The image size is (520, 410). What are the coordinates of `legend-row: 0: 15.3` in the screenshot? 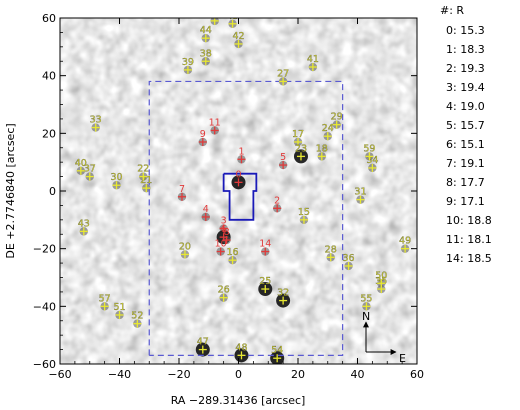 It's located at (465, 30).